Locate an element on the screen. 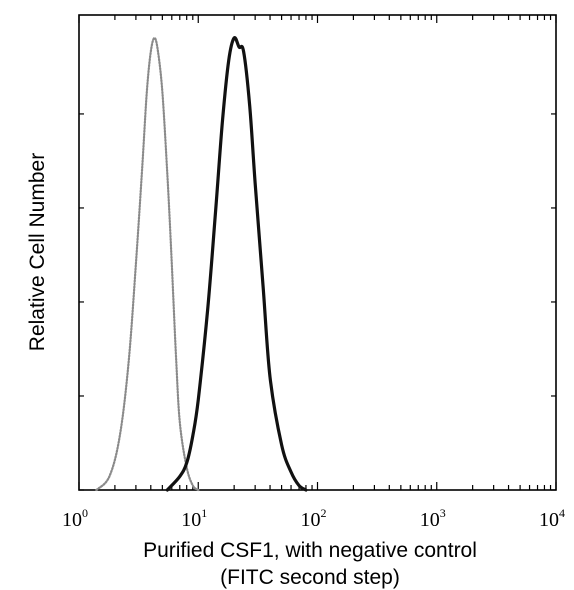  x-axis-title: Purified CSF1, with negative control is located at coordinates (310, 550).